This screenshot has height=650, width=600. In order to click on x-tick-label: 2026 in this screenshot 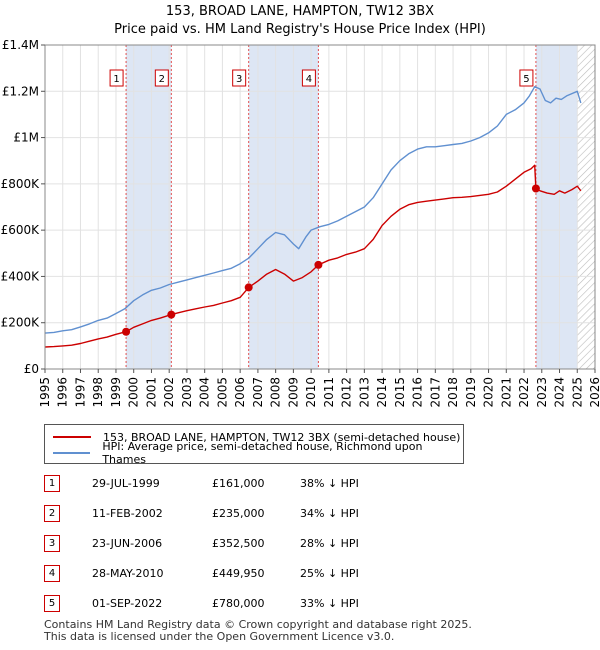, I will do `click(594, 392)`.